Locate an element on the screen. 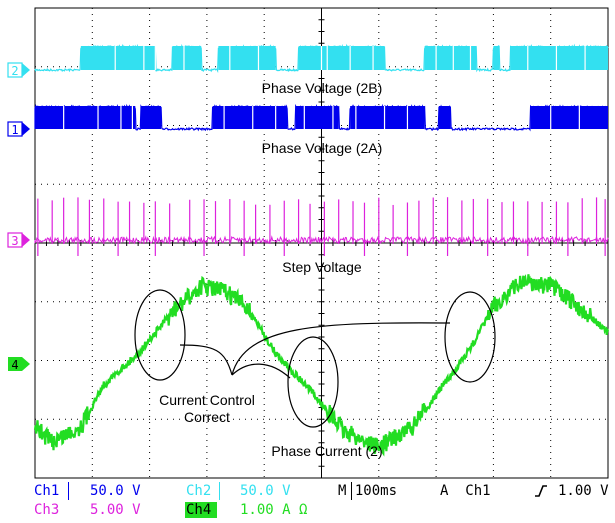 This screenshot has height=523, width=615. channel-1-marker-arrow is located at coordinates (26, 129).